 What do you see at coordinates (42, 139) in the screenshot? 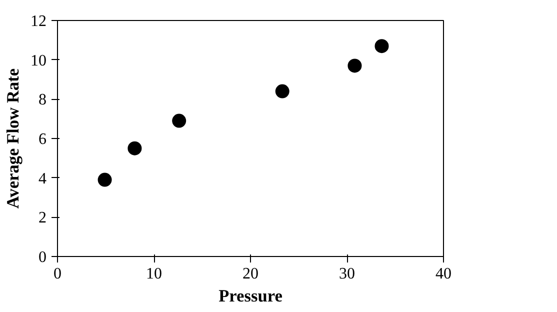
I see `y-tick-label: 6` at bounding box center [42, 139].